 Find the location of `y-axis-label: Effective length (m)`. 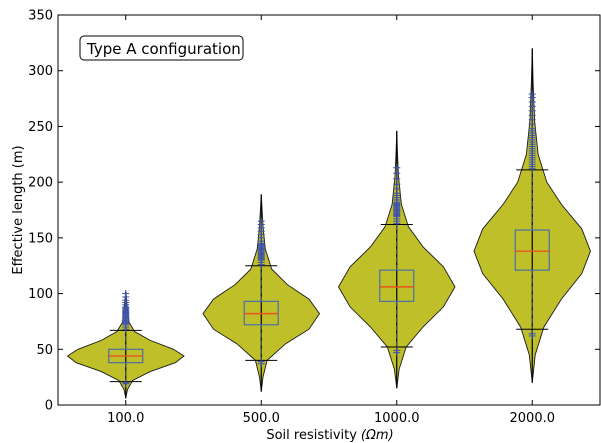

y-axis-label: Effective length (m) is located at coordinates (18, 209).